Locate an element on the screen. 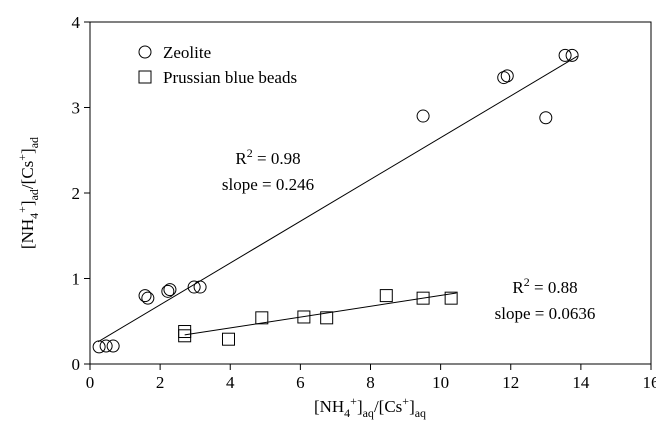  x-tick-label: 14 is located at coordinates (581, 382).